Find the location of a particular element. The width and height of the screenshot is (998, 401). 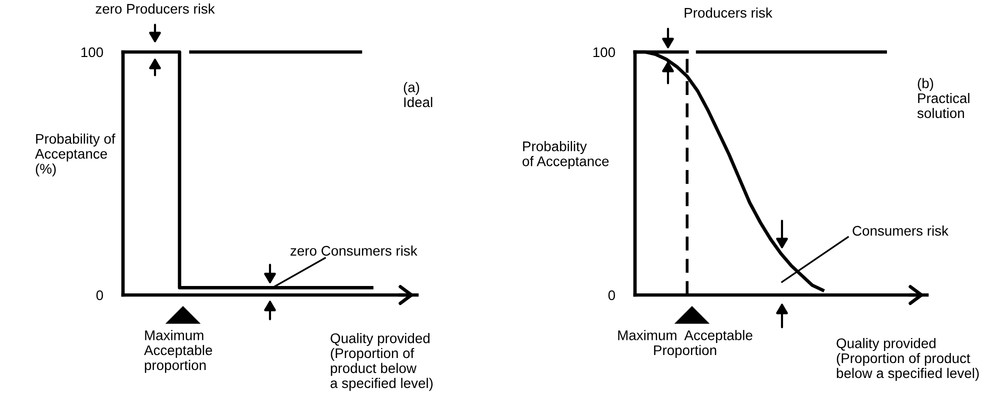

annotation: zero Consumers risk is located at coordinates (354, 251).